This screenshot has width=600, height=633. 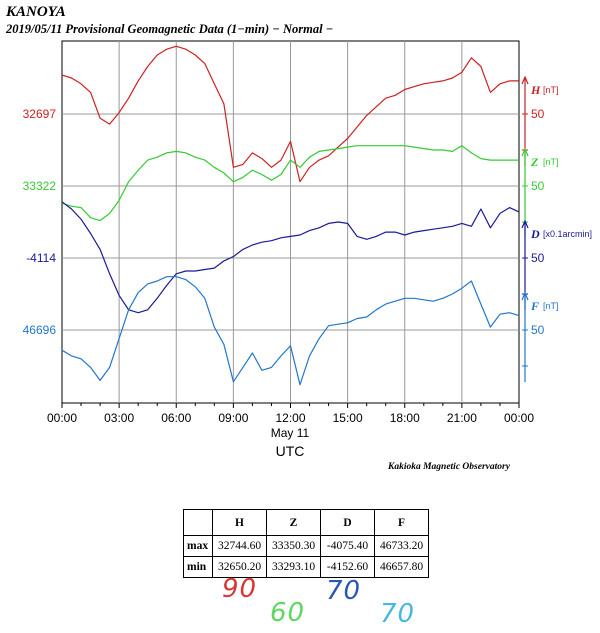 I want to click on scale-value-d: 50, so click(x=538, y=258).